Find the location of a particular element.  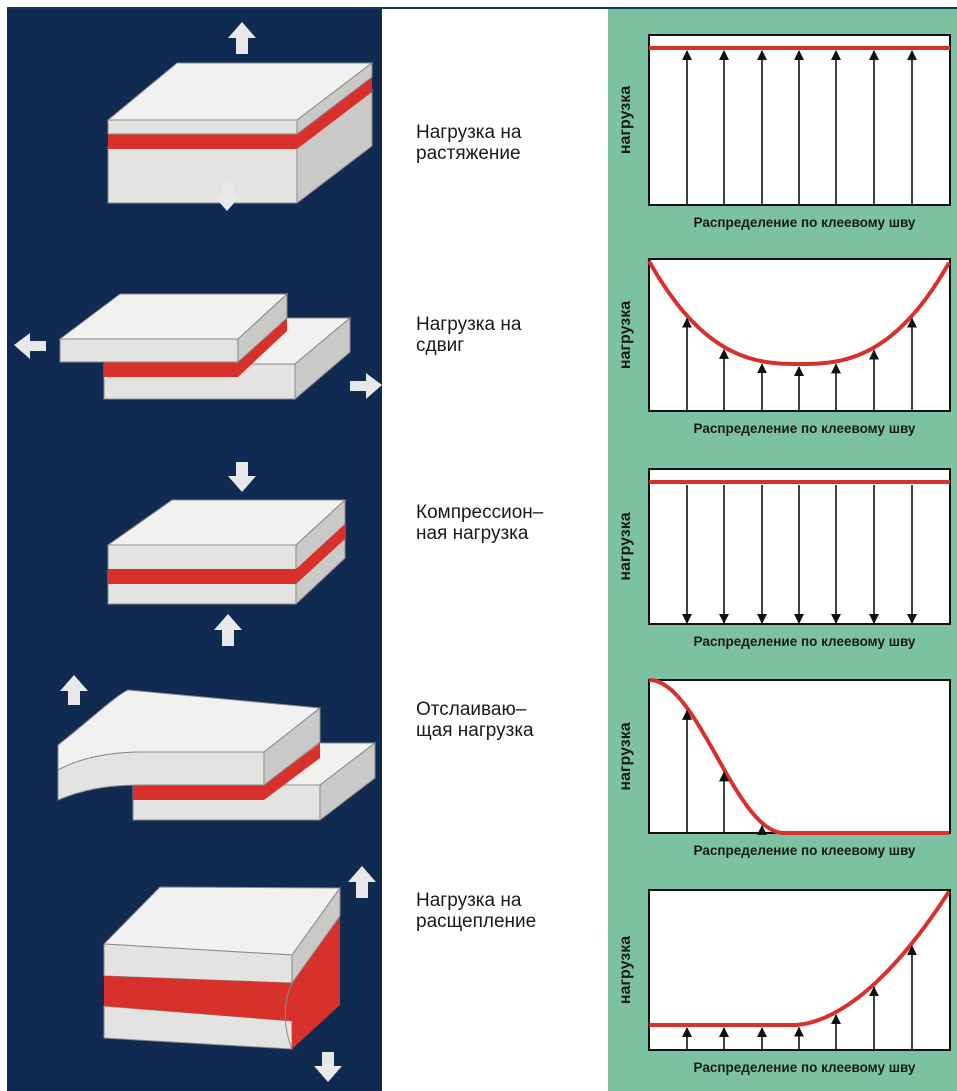

label-cleavage: Нагрузка на расщепление is located at coordinates (511, 911).